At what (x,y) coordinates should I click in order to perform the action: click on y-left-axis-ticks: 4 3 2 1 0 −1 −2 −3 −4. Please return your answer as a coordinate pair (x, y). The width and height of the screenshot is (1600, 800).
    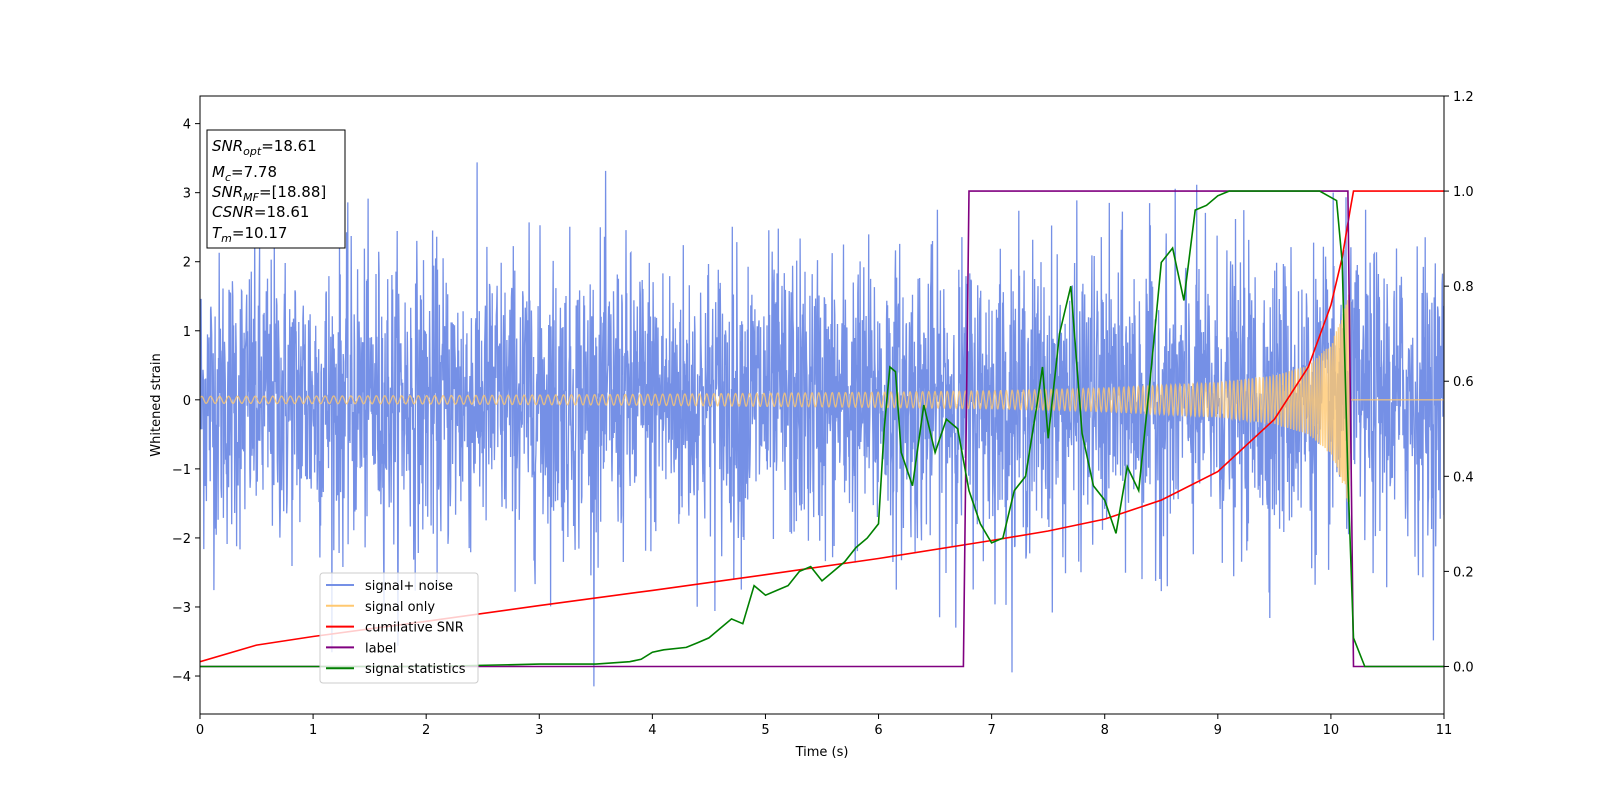
    Looking at the image, I should click on (186, 401).